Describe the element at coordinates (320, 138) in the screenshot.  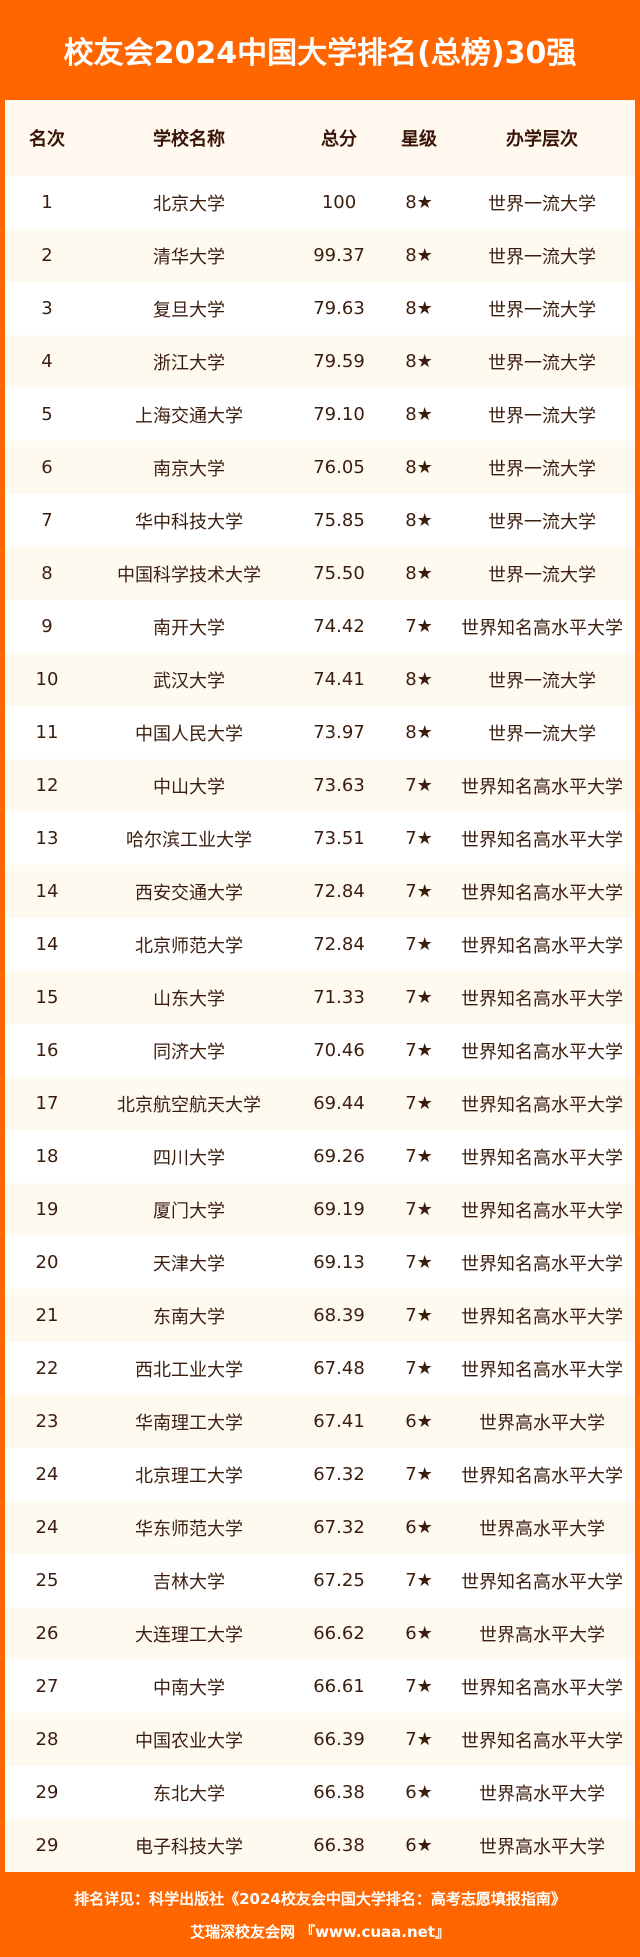
I see `table-header: 名次 学校名称 总分 星级 办学层次` at that location.